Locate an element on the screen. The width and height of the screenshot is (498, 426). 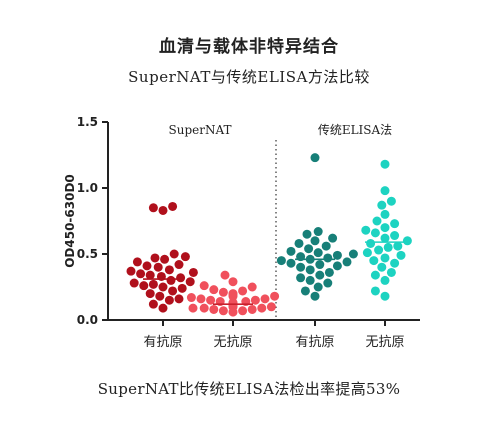
y-axis-label: OD450-630D0 is located at coordinates (70, 221).